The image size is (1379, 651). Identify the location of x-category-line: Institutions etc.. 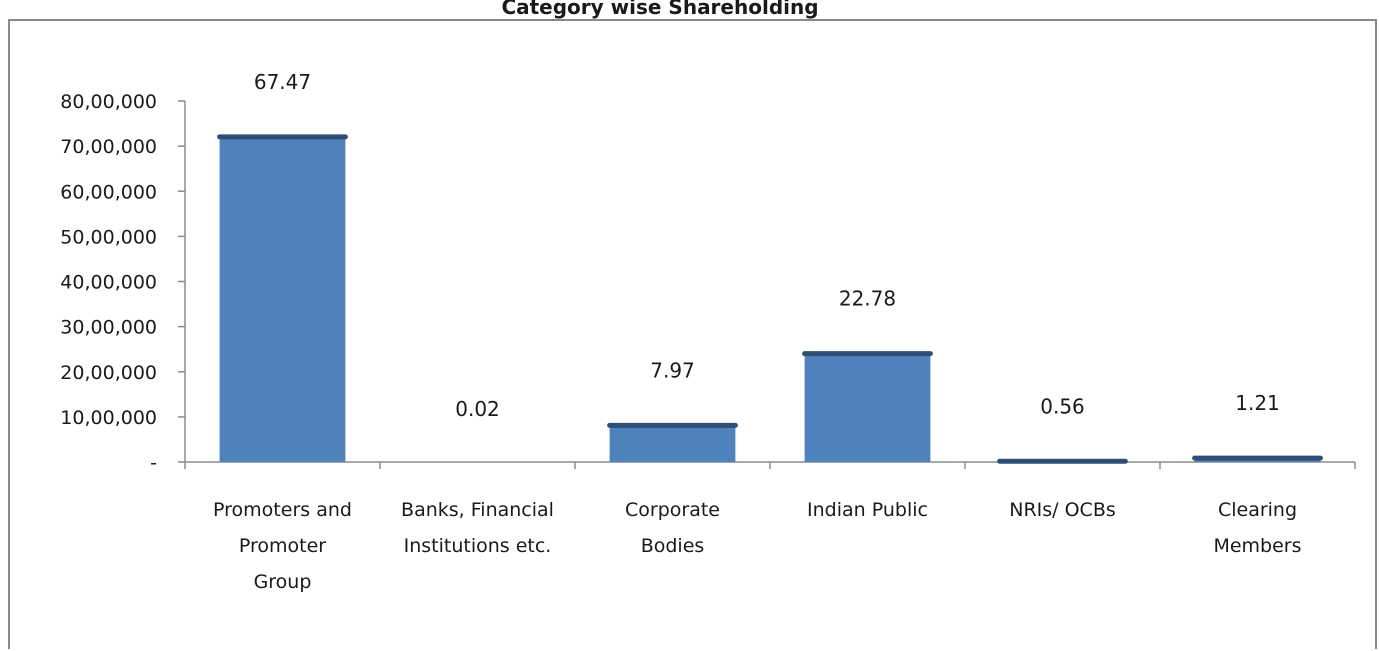
(478, 546).